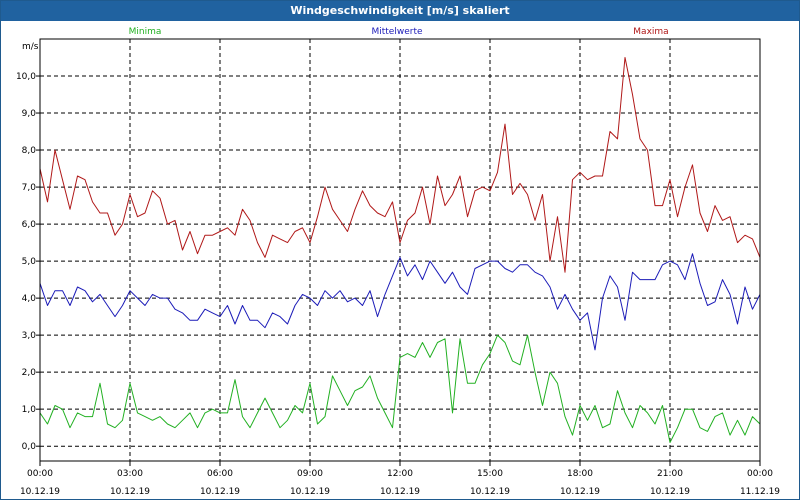 The image size is (800, 500). Describe the element at coordinates (29, 336) in the screenshot. I see `y-tick-label: 3,0` at that location.